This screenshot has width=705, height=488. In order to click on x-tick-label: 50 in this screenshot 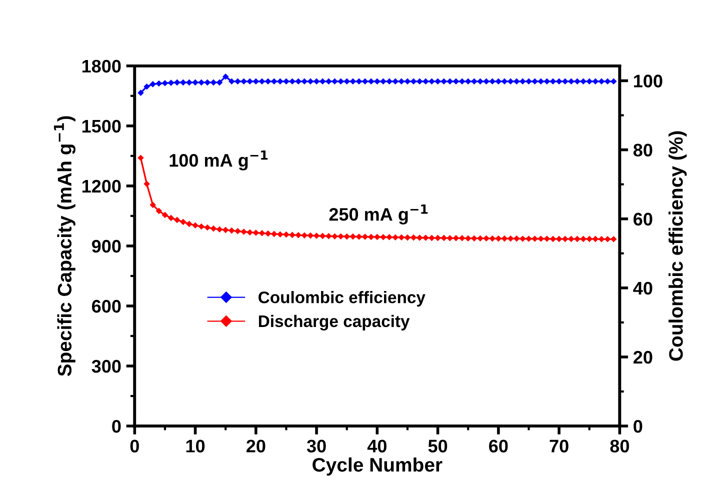, I will do `click(438, 446)`.